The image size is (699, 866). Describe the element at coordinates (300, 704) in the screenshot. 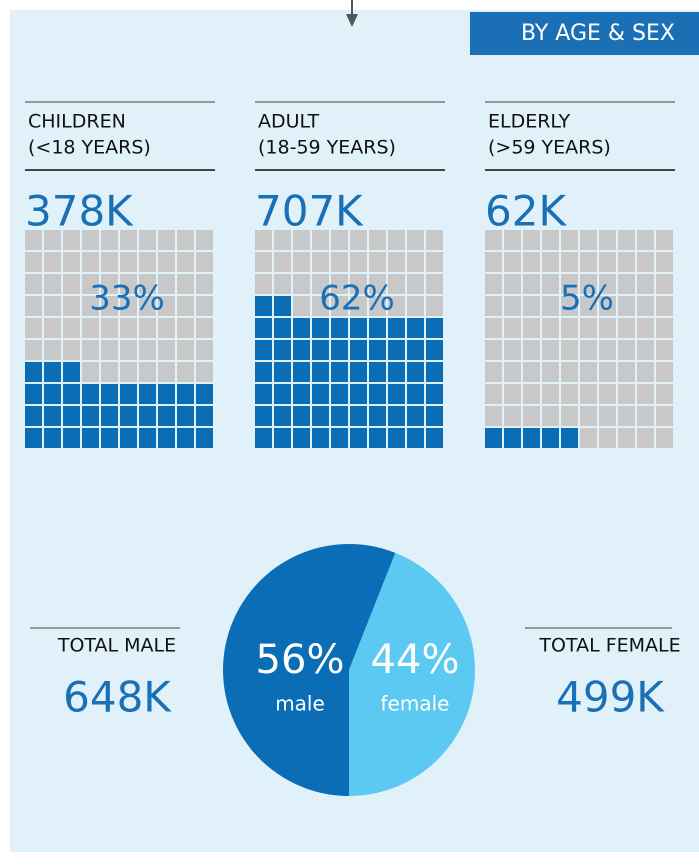

I see `slice-name: male` at that location.